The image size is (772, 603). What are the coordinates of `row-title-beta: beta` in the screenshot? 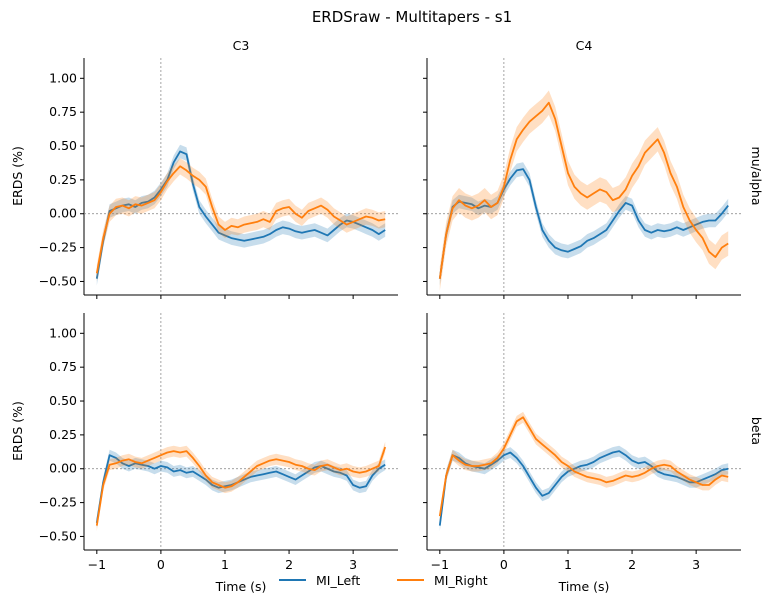 It's located at (756, 431).